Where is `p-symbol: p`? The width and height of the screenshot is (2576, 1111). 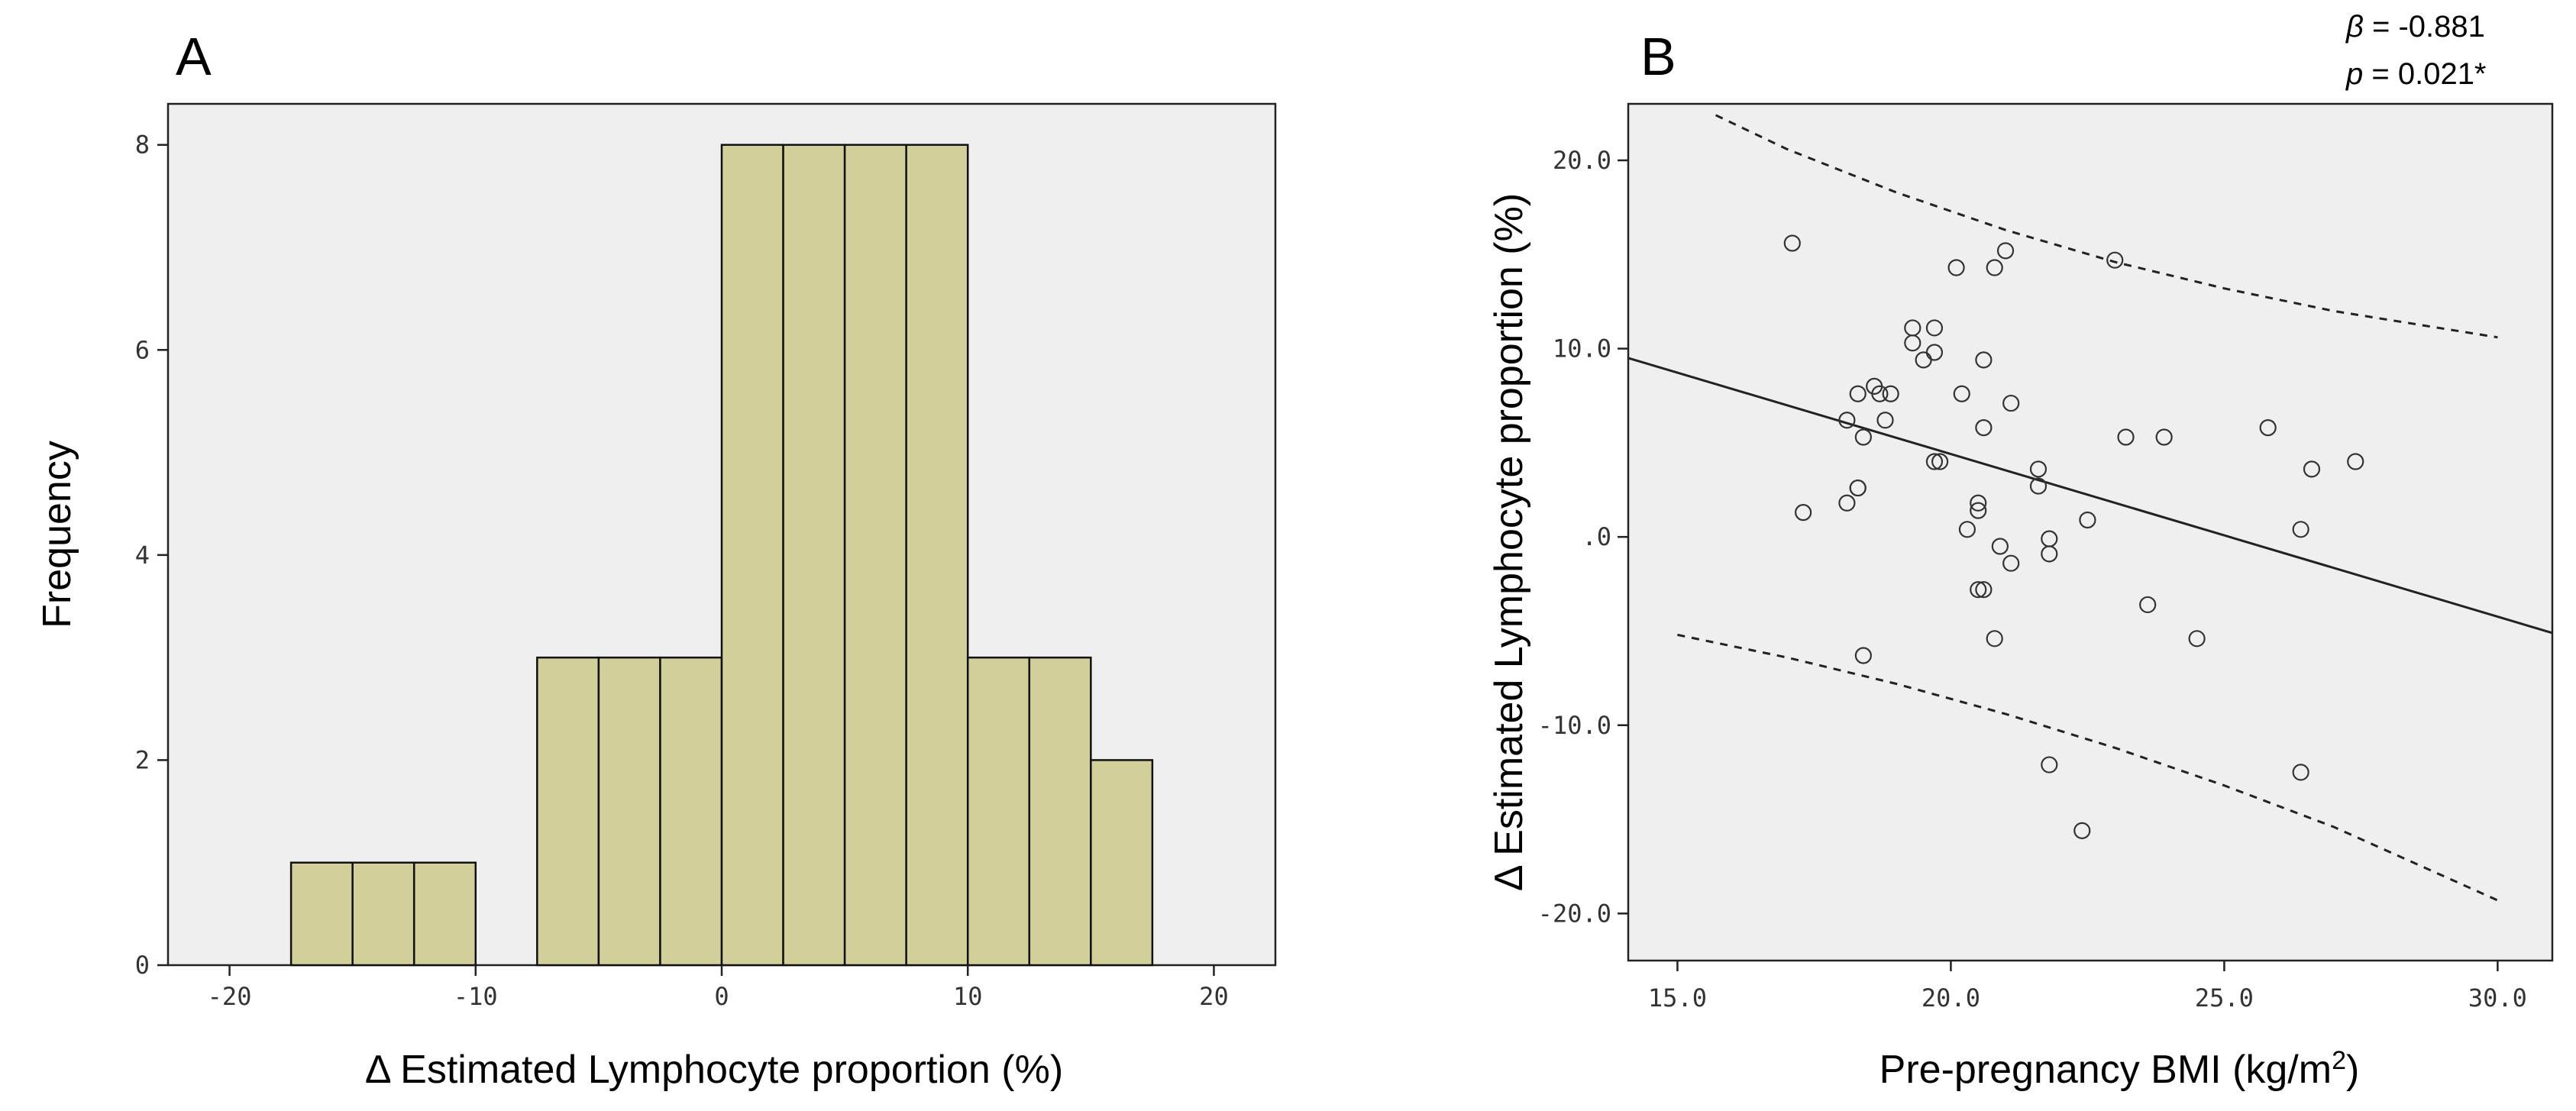
p-symbol: p is located at coordinates (2354, 74).